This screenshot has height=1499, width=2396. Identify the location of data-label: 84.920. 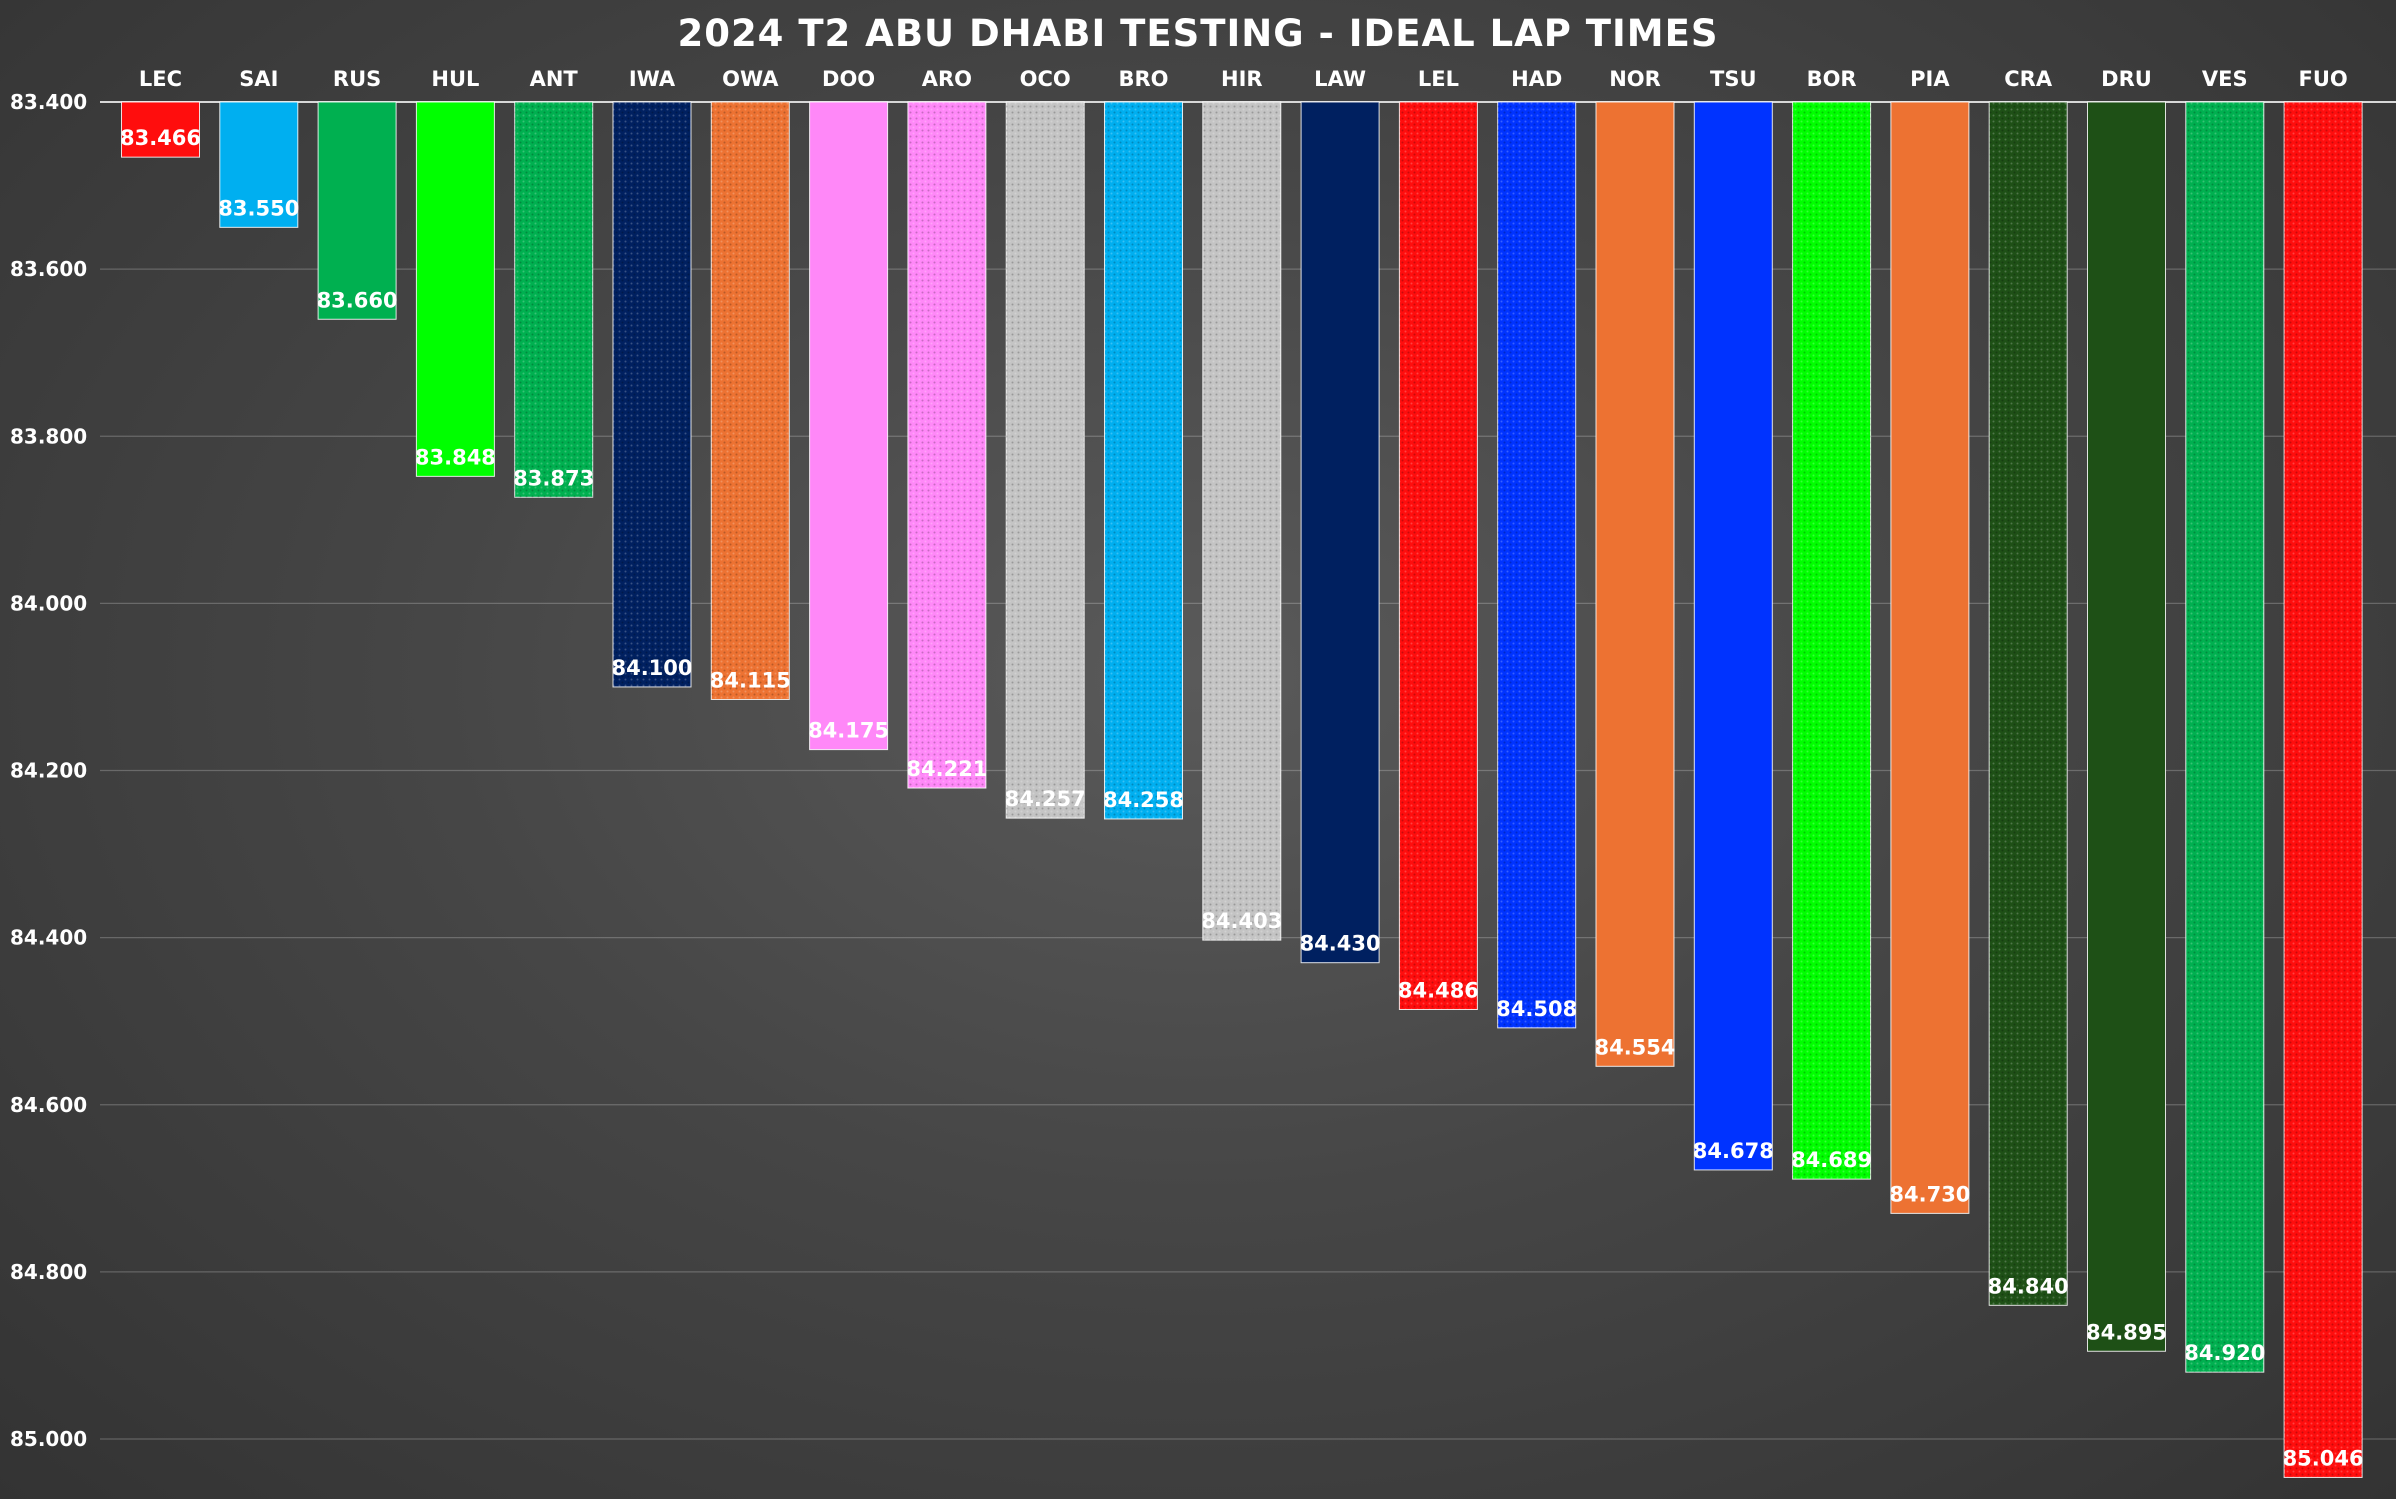
(2224, 1353).